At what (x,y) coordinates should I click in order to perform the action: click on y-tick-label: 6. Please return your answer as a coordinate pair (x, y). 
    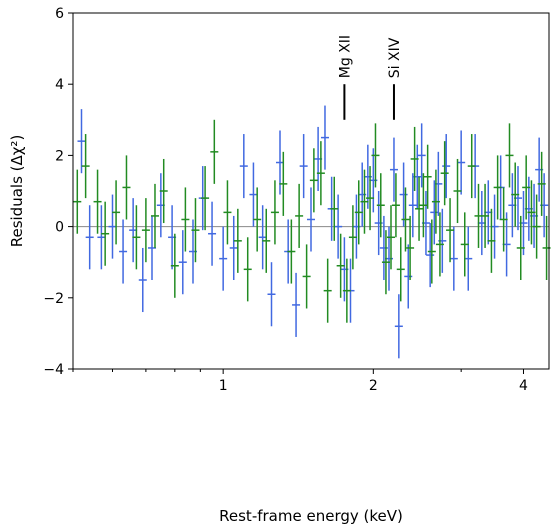
    Looking at the image, I should click on (59, 14).